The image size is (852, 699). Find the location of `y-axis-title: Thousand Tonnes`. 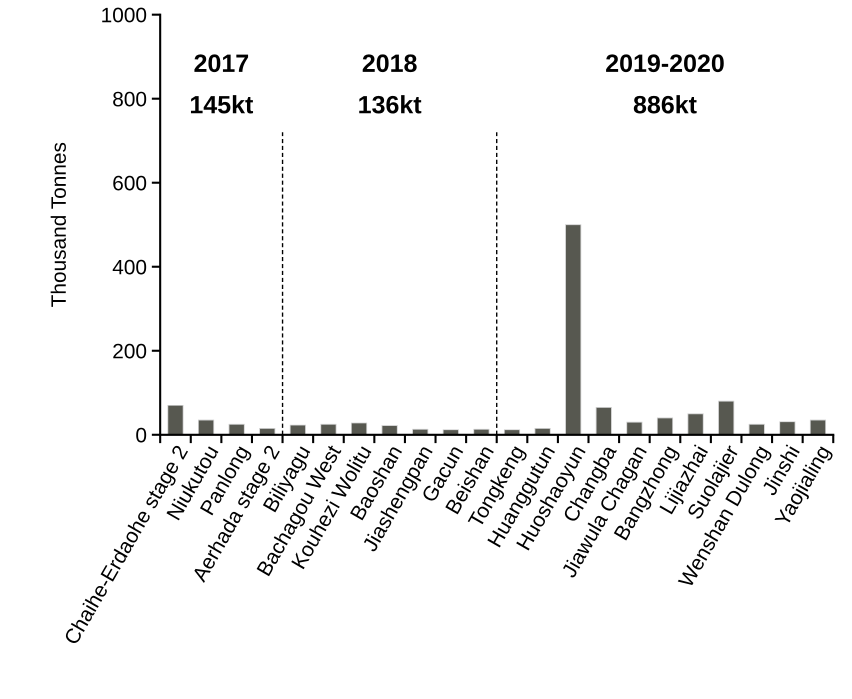

y-axis-title: Thousand Tonnes is located at coordinates (58, 224).